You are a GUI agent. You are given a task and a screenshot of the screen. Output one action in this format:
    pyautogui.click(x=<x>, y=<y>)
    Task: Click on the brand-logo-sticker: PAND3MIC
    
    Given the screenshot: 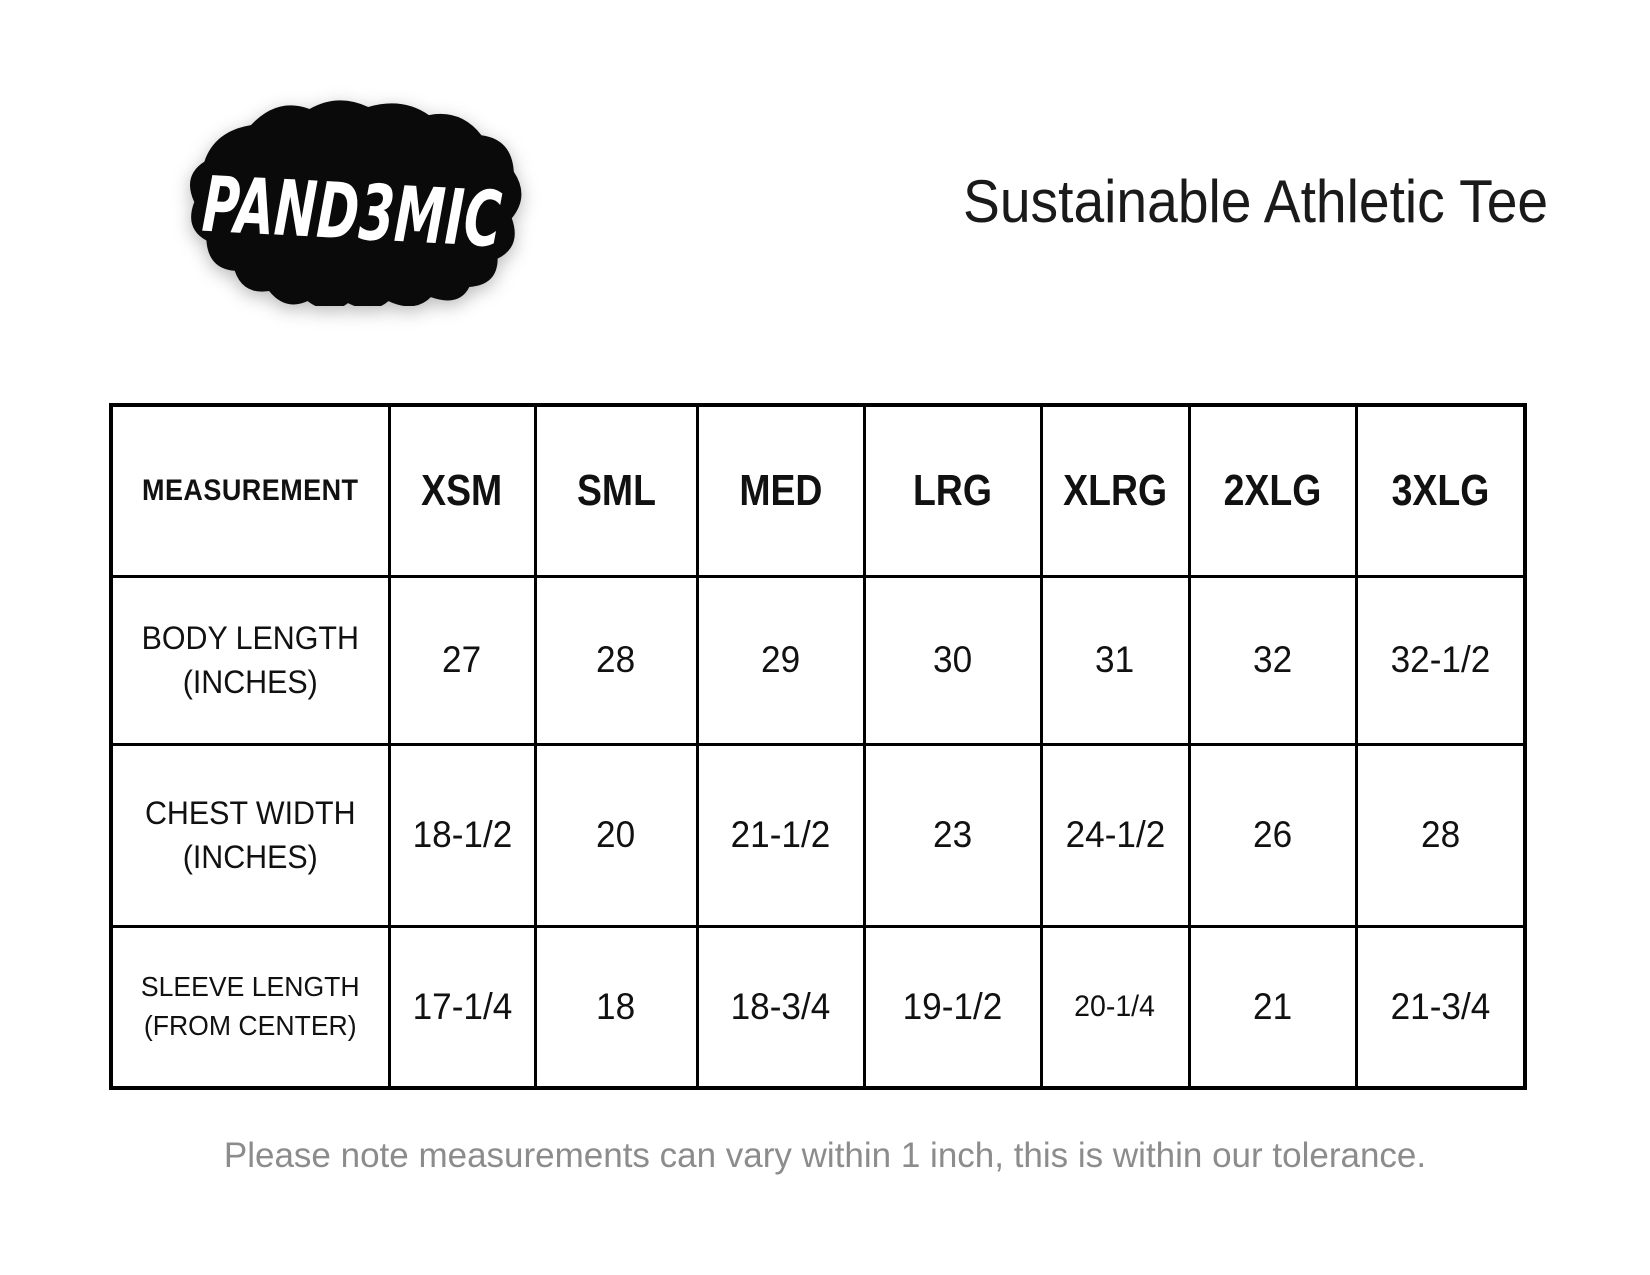 What is the action you would take?
    pyautogui.click(x=355, y=205)
    